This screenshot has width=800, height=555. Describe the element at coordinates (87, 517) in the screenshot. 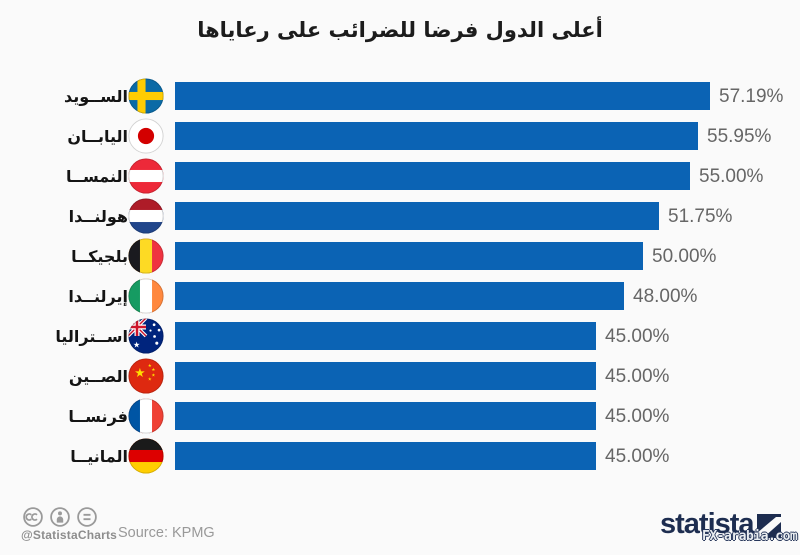

I see `equal-icon` at that location.